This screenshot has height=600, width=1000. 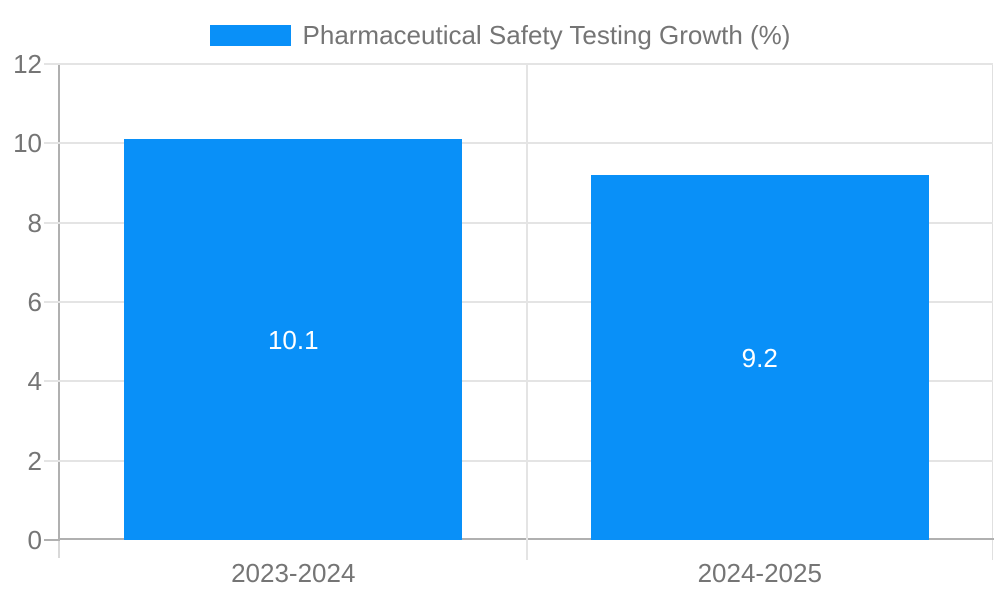 What do you see at coordinates (992, 312) in the screenshot?
I see `plot-right-border` at bounding box center [992, 312].